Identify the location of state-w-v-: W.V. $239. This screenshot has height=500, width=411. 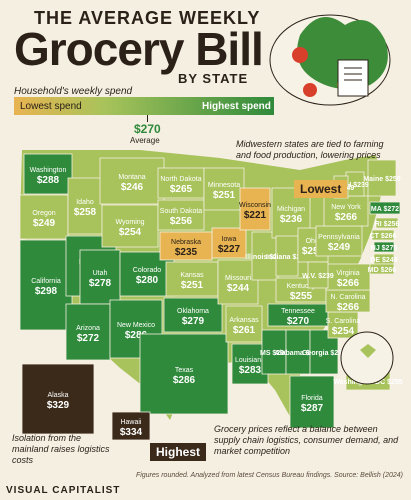
(318, 275).